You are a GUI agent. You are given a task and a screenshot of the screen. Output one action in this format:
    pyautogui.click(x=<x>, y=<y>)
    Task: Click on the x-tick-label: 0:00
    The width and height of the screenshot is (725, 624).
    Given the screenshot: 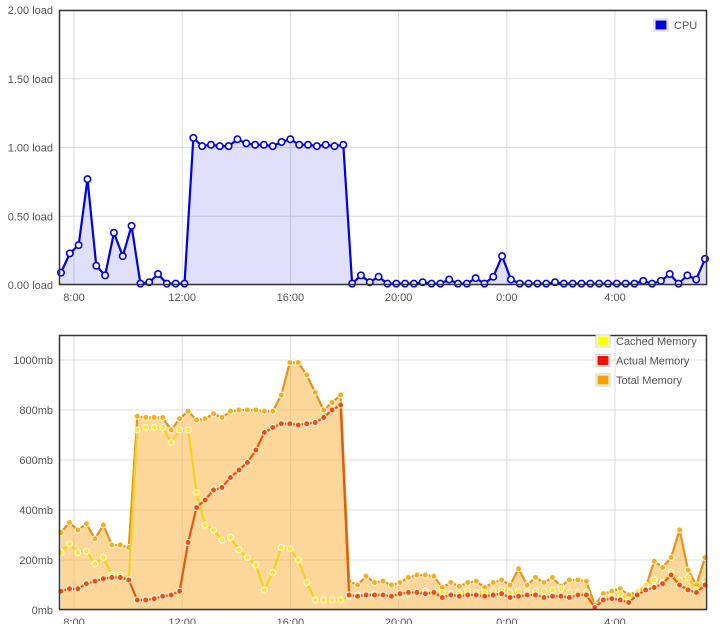 What is the action you would take?
    pyautogui.click(x=506, y=620)
    